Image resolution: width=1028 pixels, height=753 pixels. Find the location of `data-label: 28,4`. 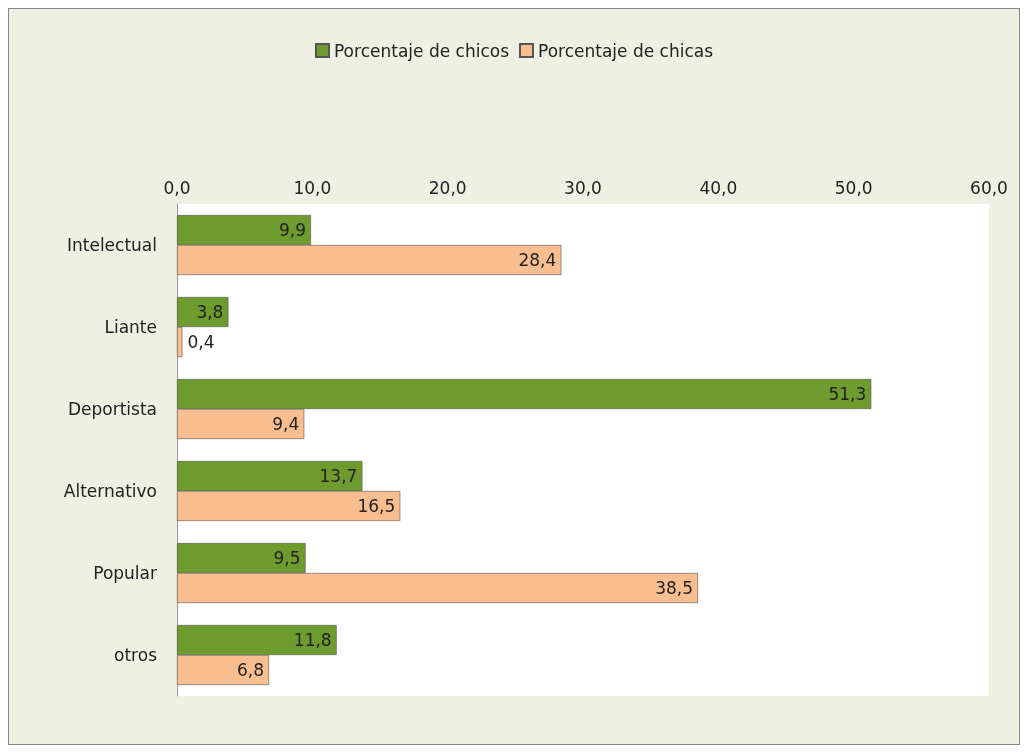

data-label: 28,4 is located at coordinates (537, 260).